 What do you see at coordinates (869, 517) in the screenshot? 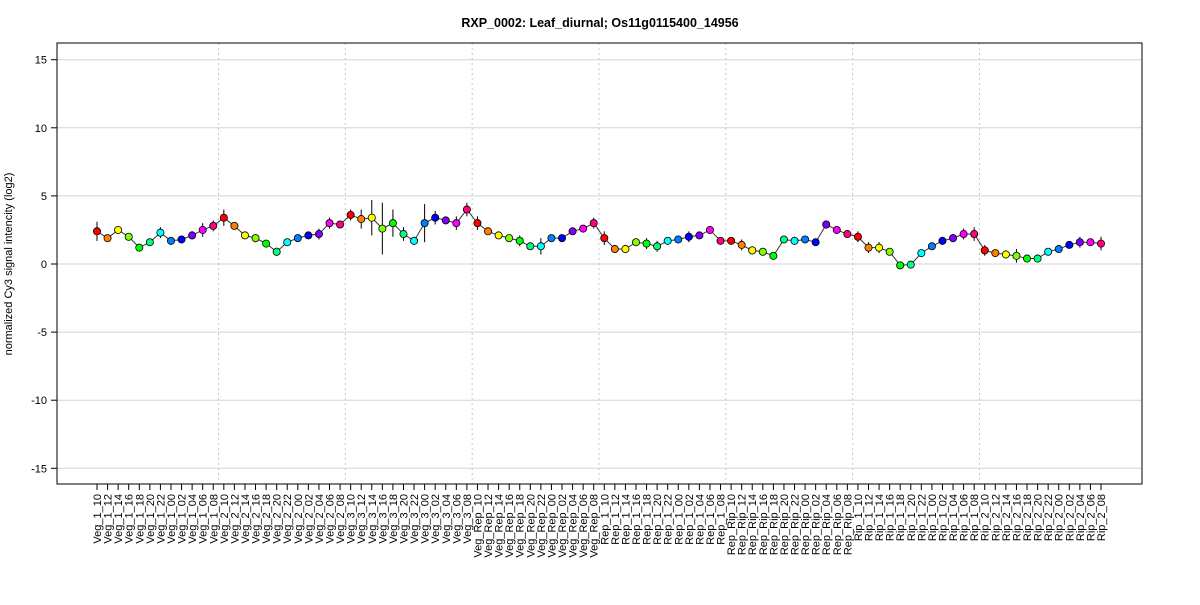
I see `x-tick-label: Rip_1_12` at bounding box center [869, 517].